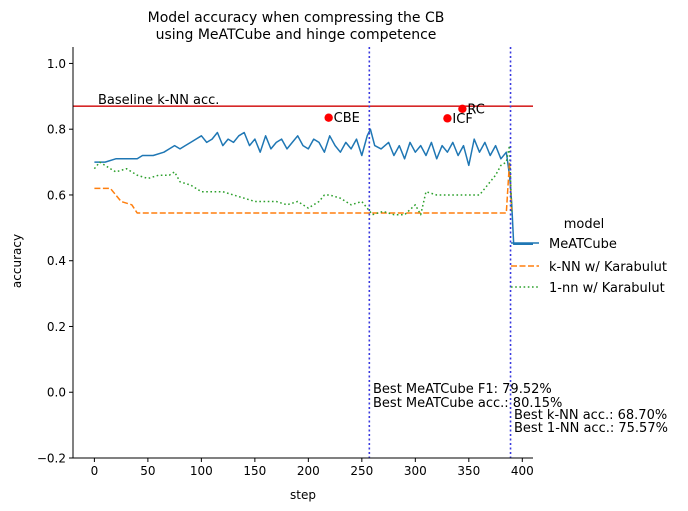 Image resolution: width=688 pixels, height=511 pixels. I want to click on chart-title-line-1: Model accuracy when compressing the CB, so click(296, 18).